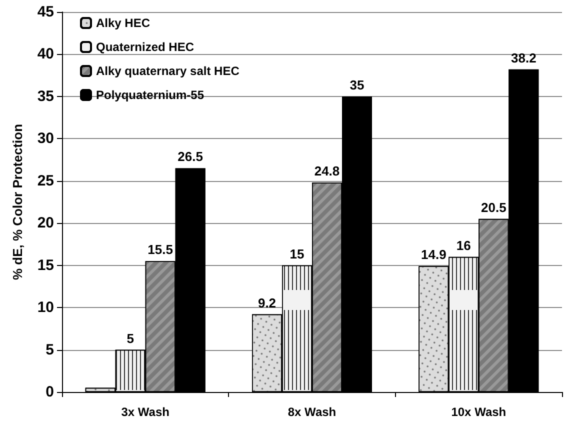 The height and width of the screenshot is (432, 572). What do you see at coordinates (45, 265) in the screenshot?
I see `y-tick-label: 15` at bounding box center [45, 265].